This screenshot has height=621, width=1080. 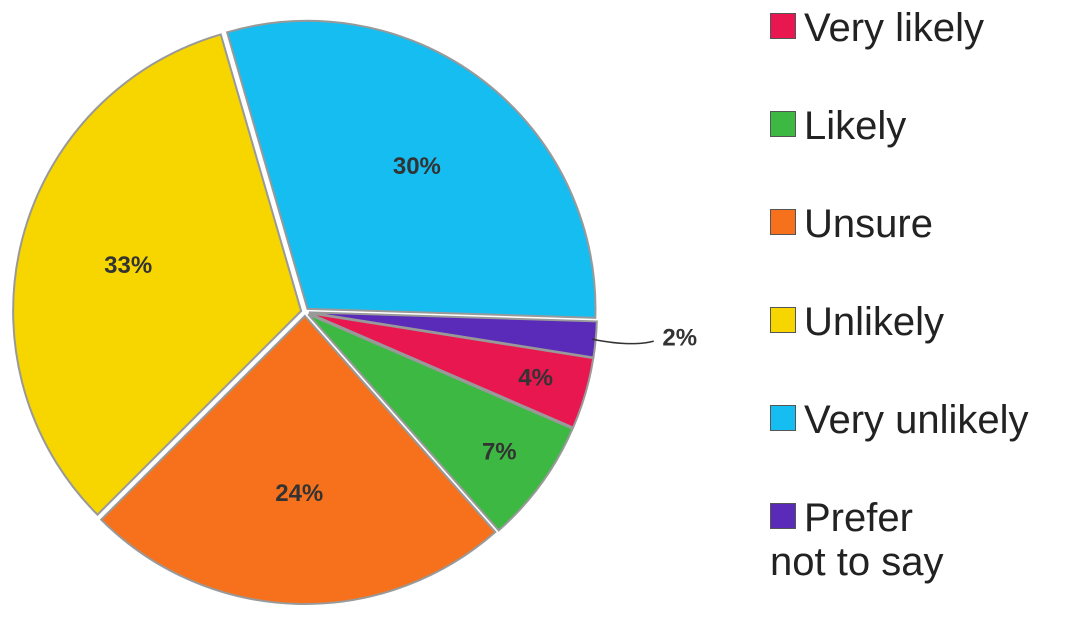 I want to click on legend-label: Very likely, so click(x=894, y=28).